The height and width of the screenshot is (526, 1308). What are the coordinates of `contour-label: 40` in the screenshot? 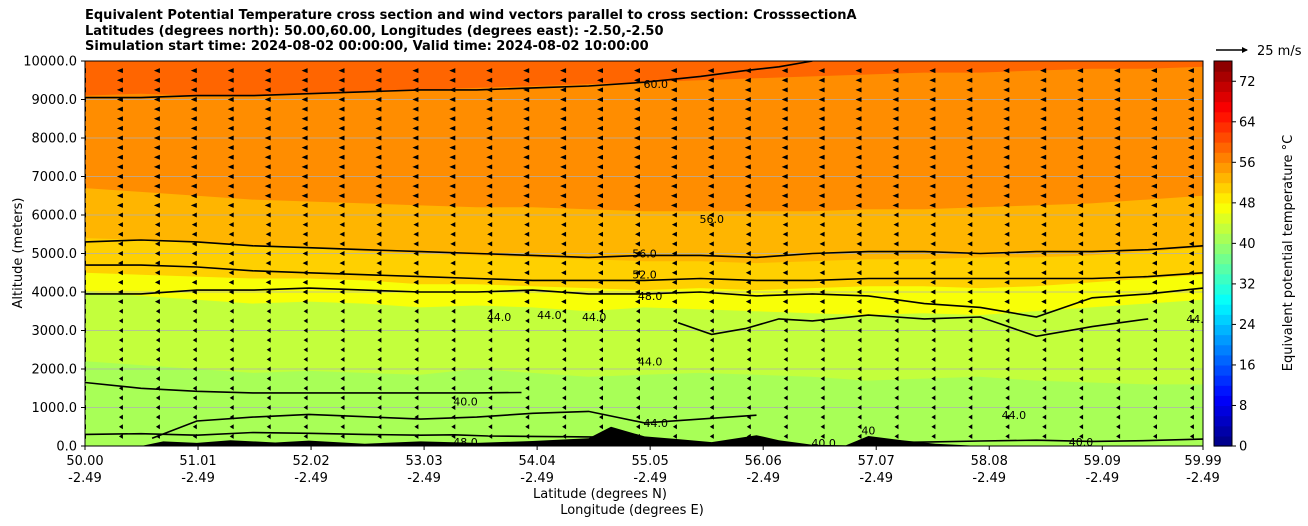 It's located at (868, 431).